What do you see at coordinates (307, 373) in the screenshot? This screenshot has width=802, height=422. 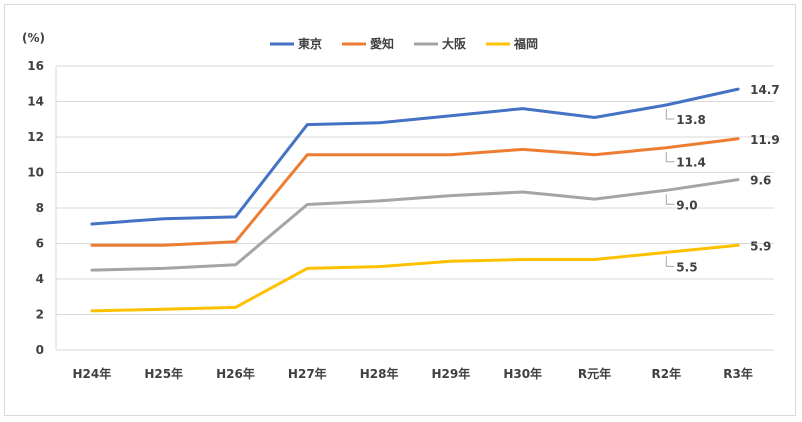 I see `x-tick-label: H27年` at bounding box center [307, 373].